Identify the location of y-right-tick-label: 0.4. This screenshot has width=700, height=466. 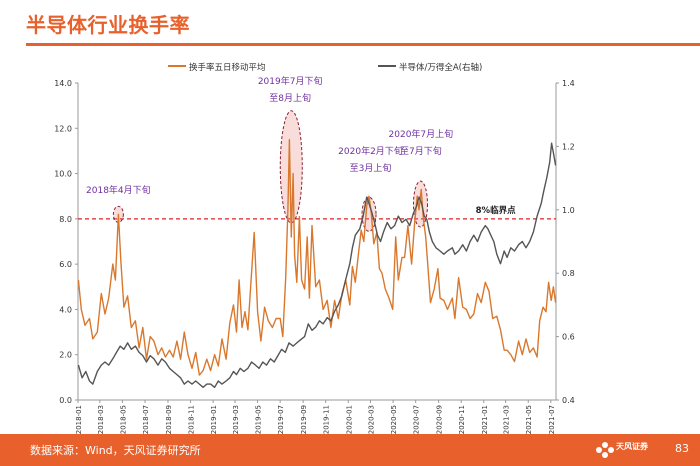
(568, 400).